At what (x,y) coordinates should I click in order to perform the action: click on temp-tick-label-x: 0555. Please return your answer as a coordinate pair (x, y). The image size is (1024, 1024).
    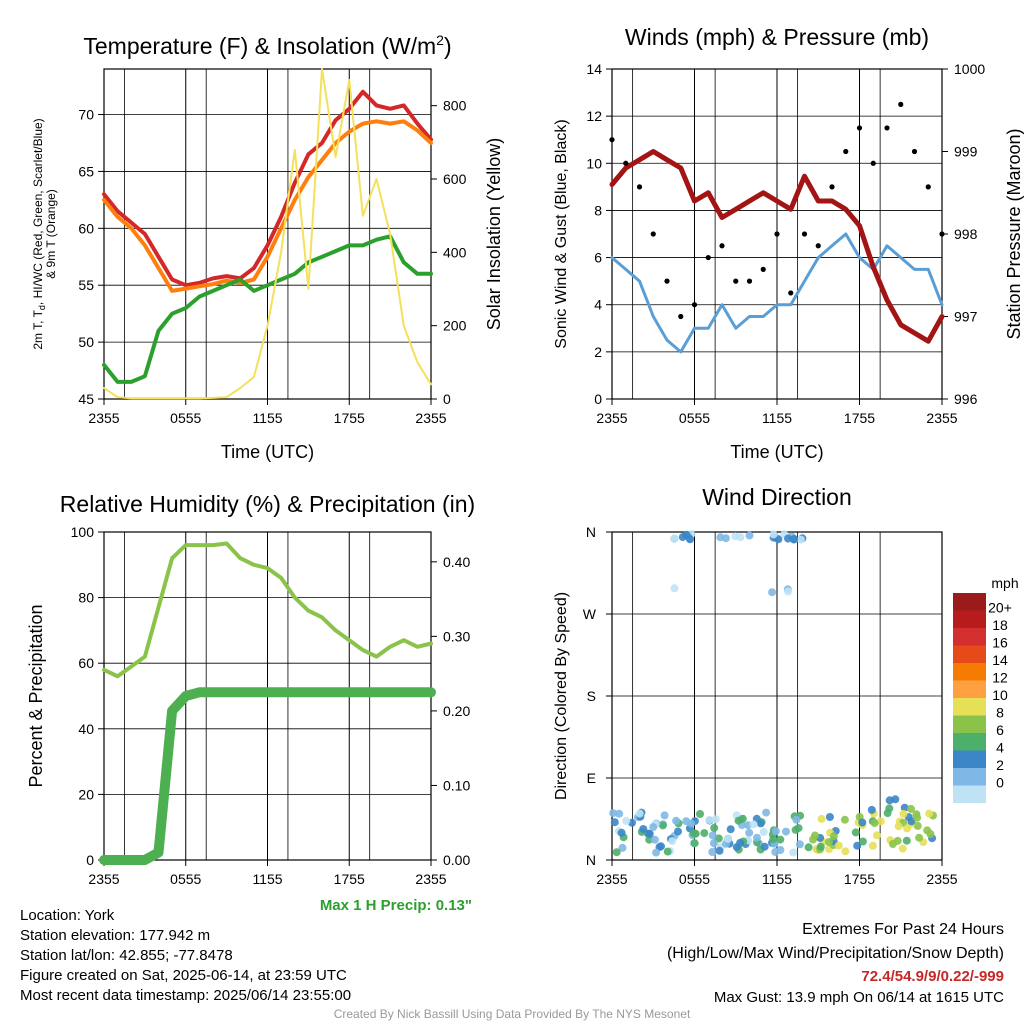
    Looking at the image, I should click on (185, 418).